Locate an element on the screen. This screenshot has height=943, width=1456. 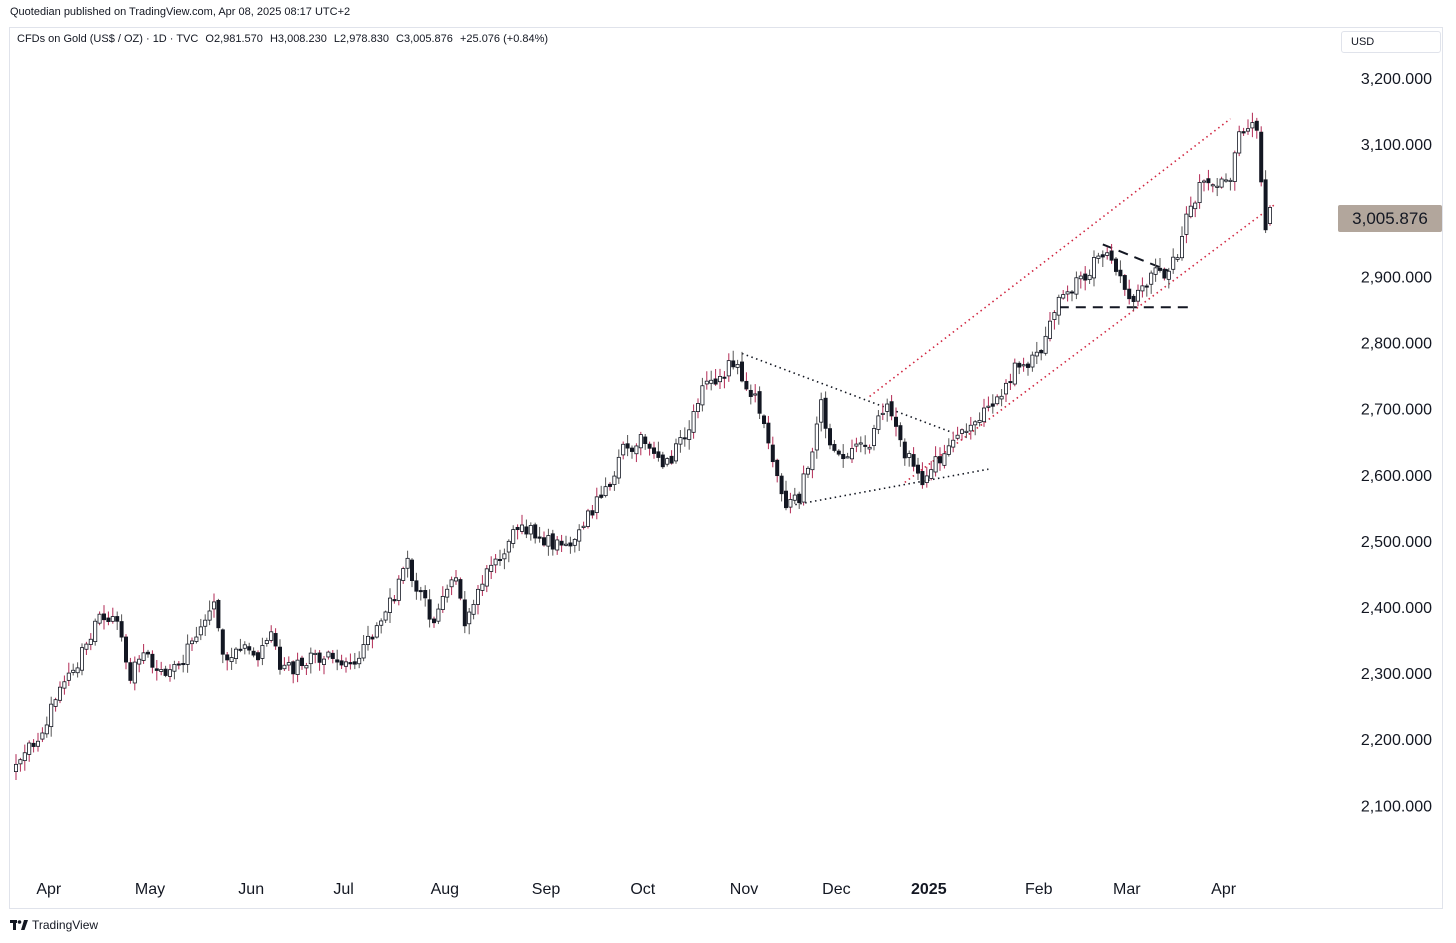
high-value: H3,008.230 is located at coordinates (298, 39).